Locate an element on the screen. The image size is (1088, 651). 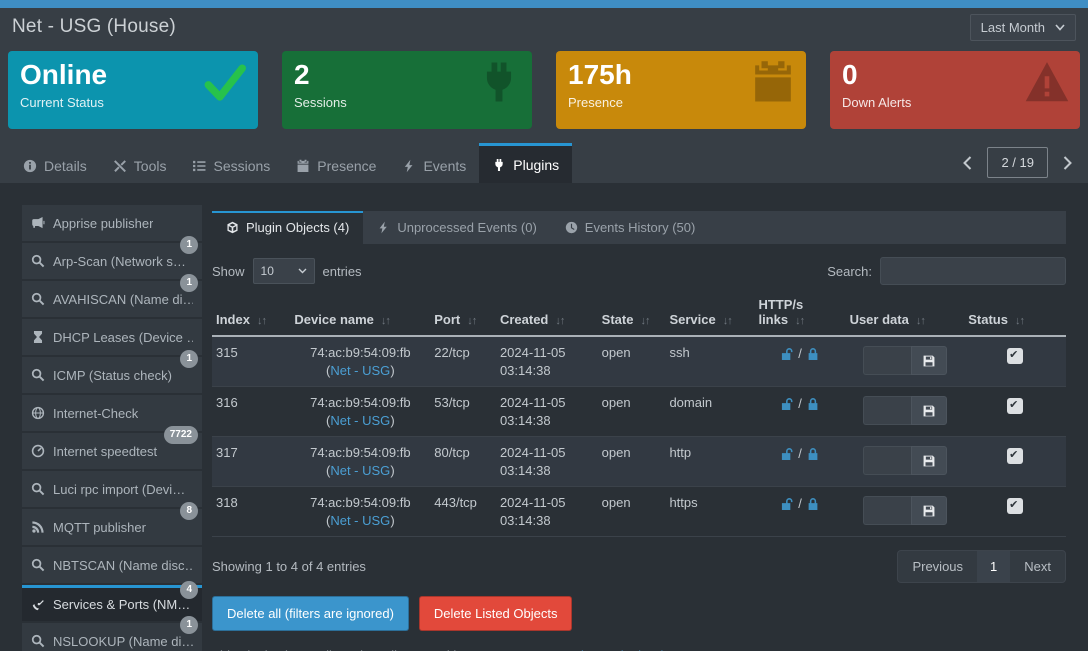
cell-service: domain is located at coordinates (710, 412).